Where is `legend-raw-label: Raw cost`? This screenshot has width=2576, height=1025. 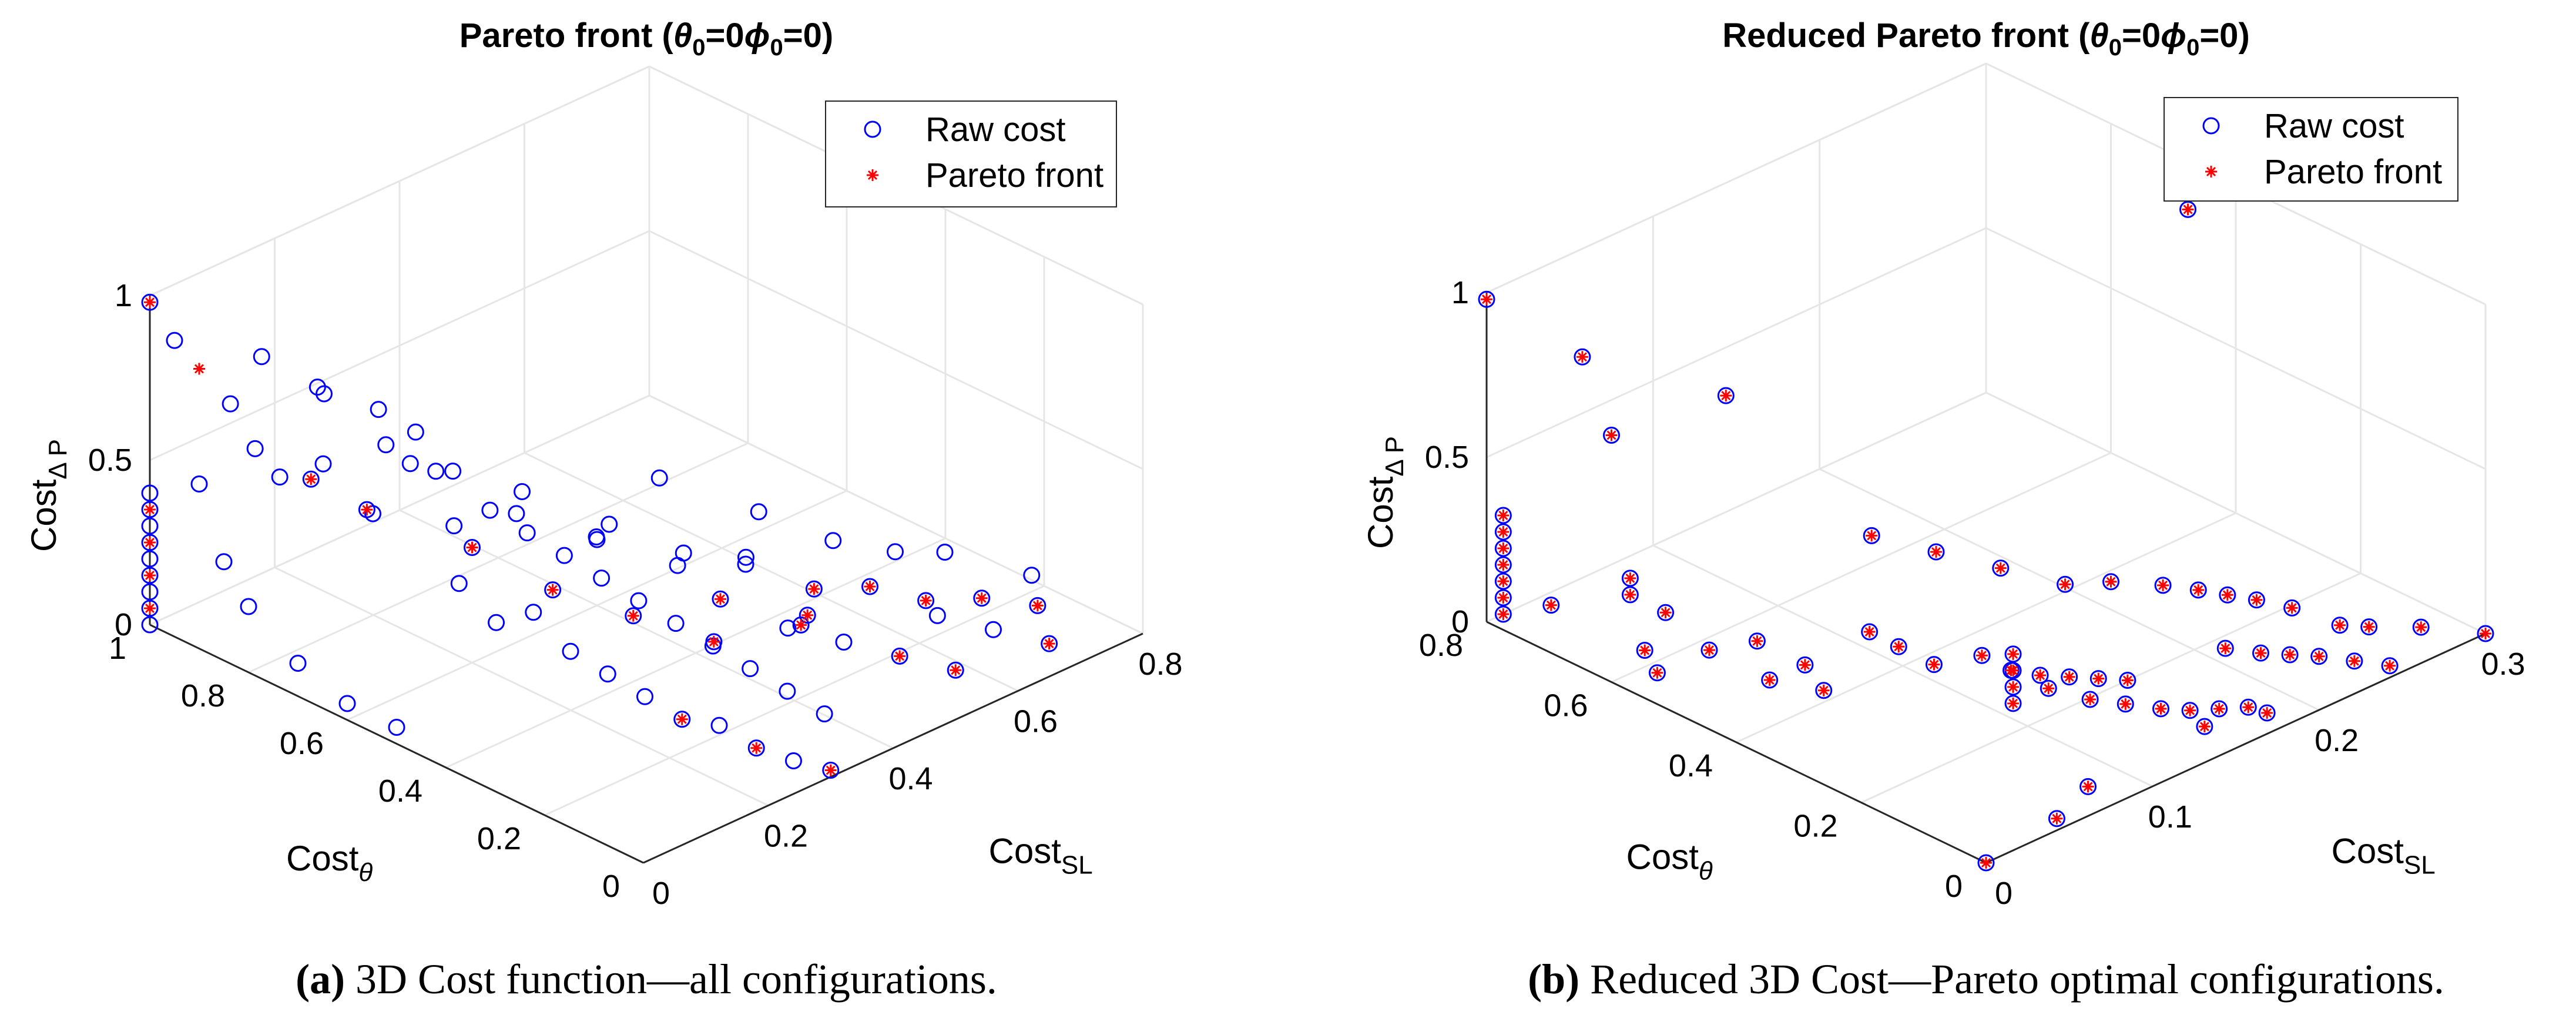 legend-raw-label: Raw cost is located at coordinates (995, 129).